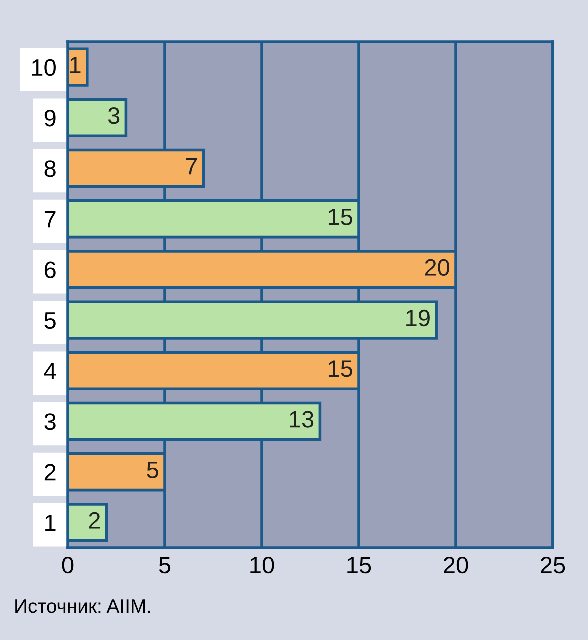  Describe the element at coordinates (50, 118) in the screenshot. I see `y-tick-label: 9` at that location.